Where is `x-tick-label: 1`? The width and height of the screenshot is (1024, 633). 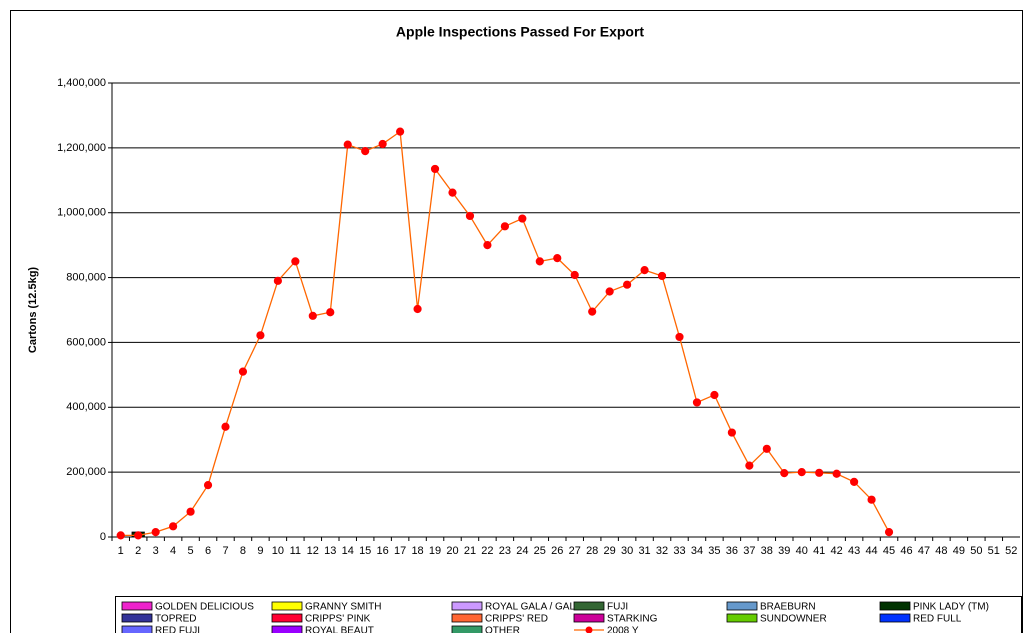
x-tick-label: 1 is located at coordinates (121, 551).